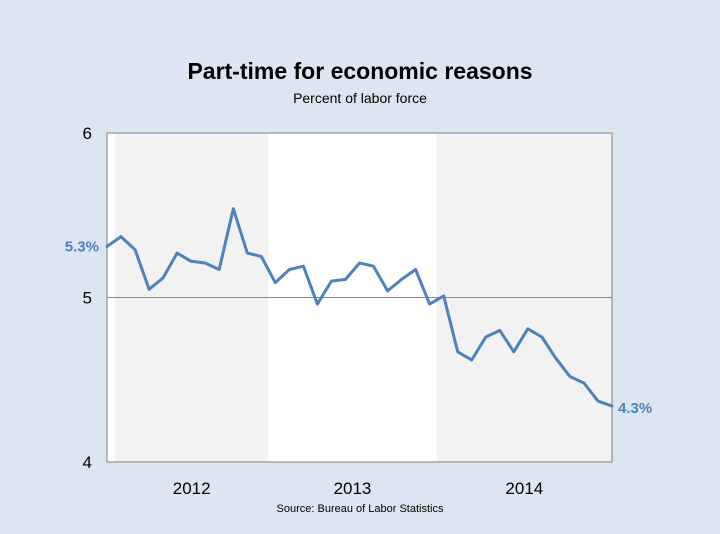 The image size is (720, 534). I want to click on x-year-label-2014: 2014, so click(524, 488).